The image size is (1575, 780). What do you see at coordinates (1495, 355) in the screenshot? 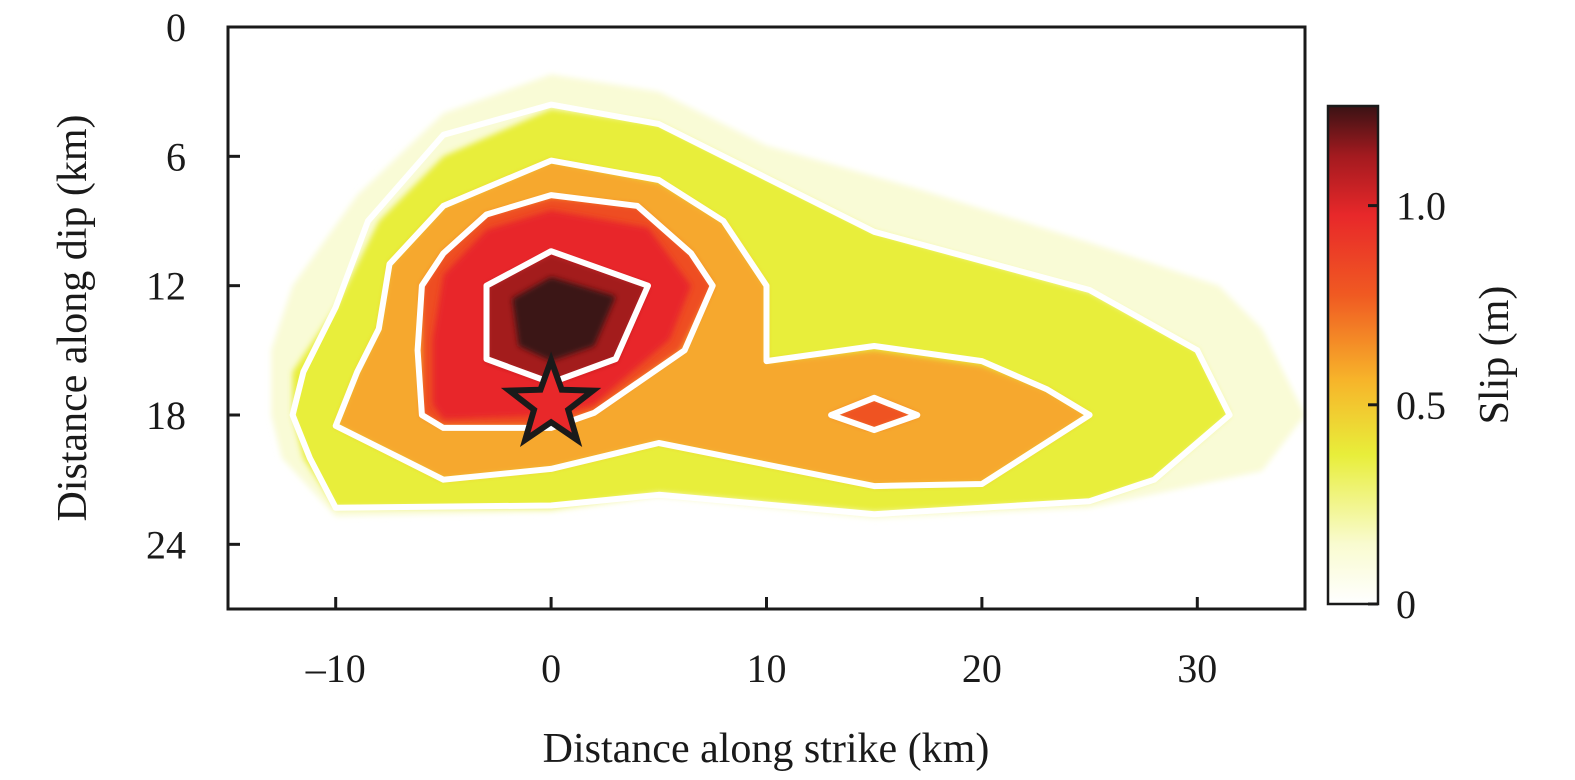
I see `colorbar-title: Slip (m)` at bounding box center [1495, 355].